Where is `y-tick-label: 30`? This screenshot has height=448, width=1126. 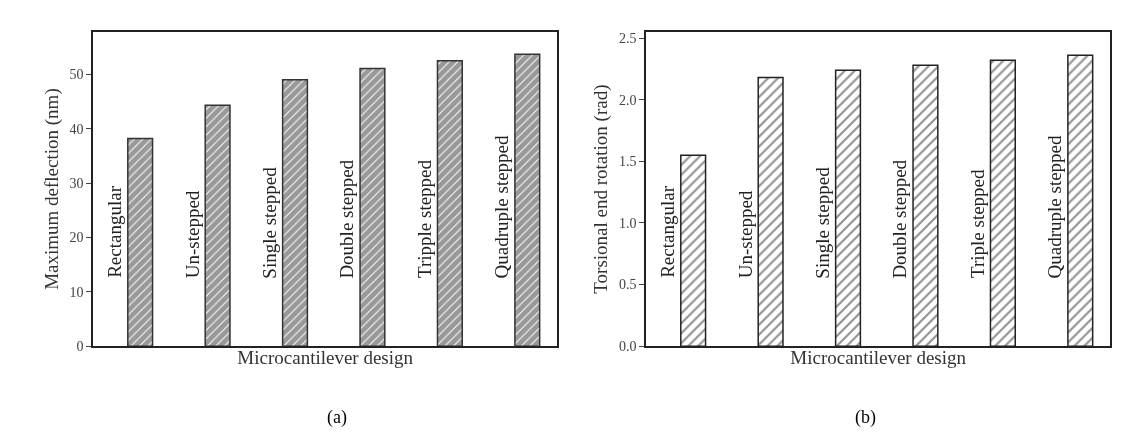 y-tick-label: 30 is located at coordinates (76, 183).